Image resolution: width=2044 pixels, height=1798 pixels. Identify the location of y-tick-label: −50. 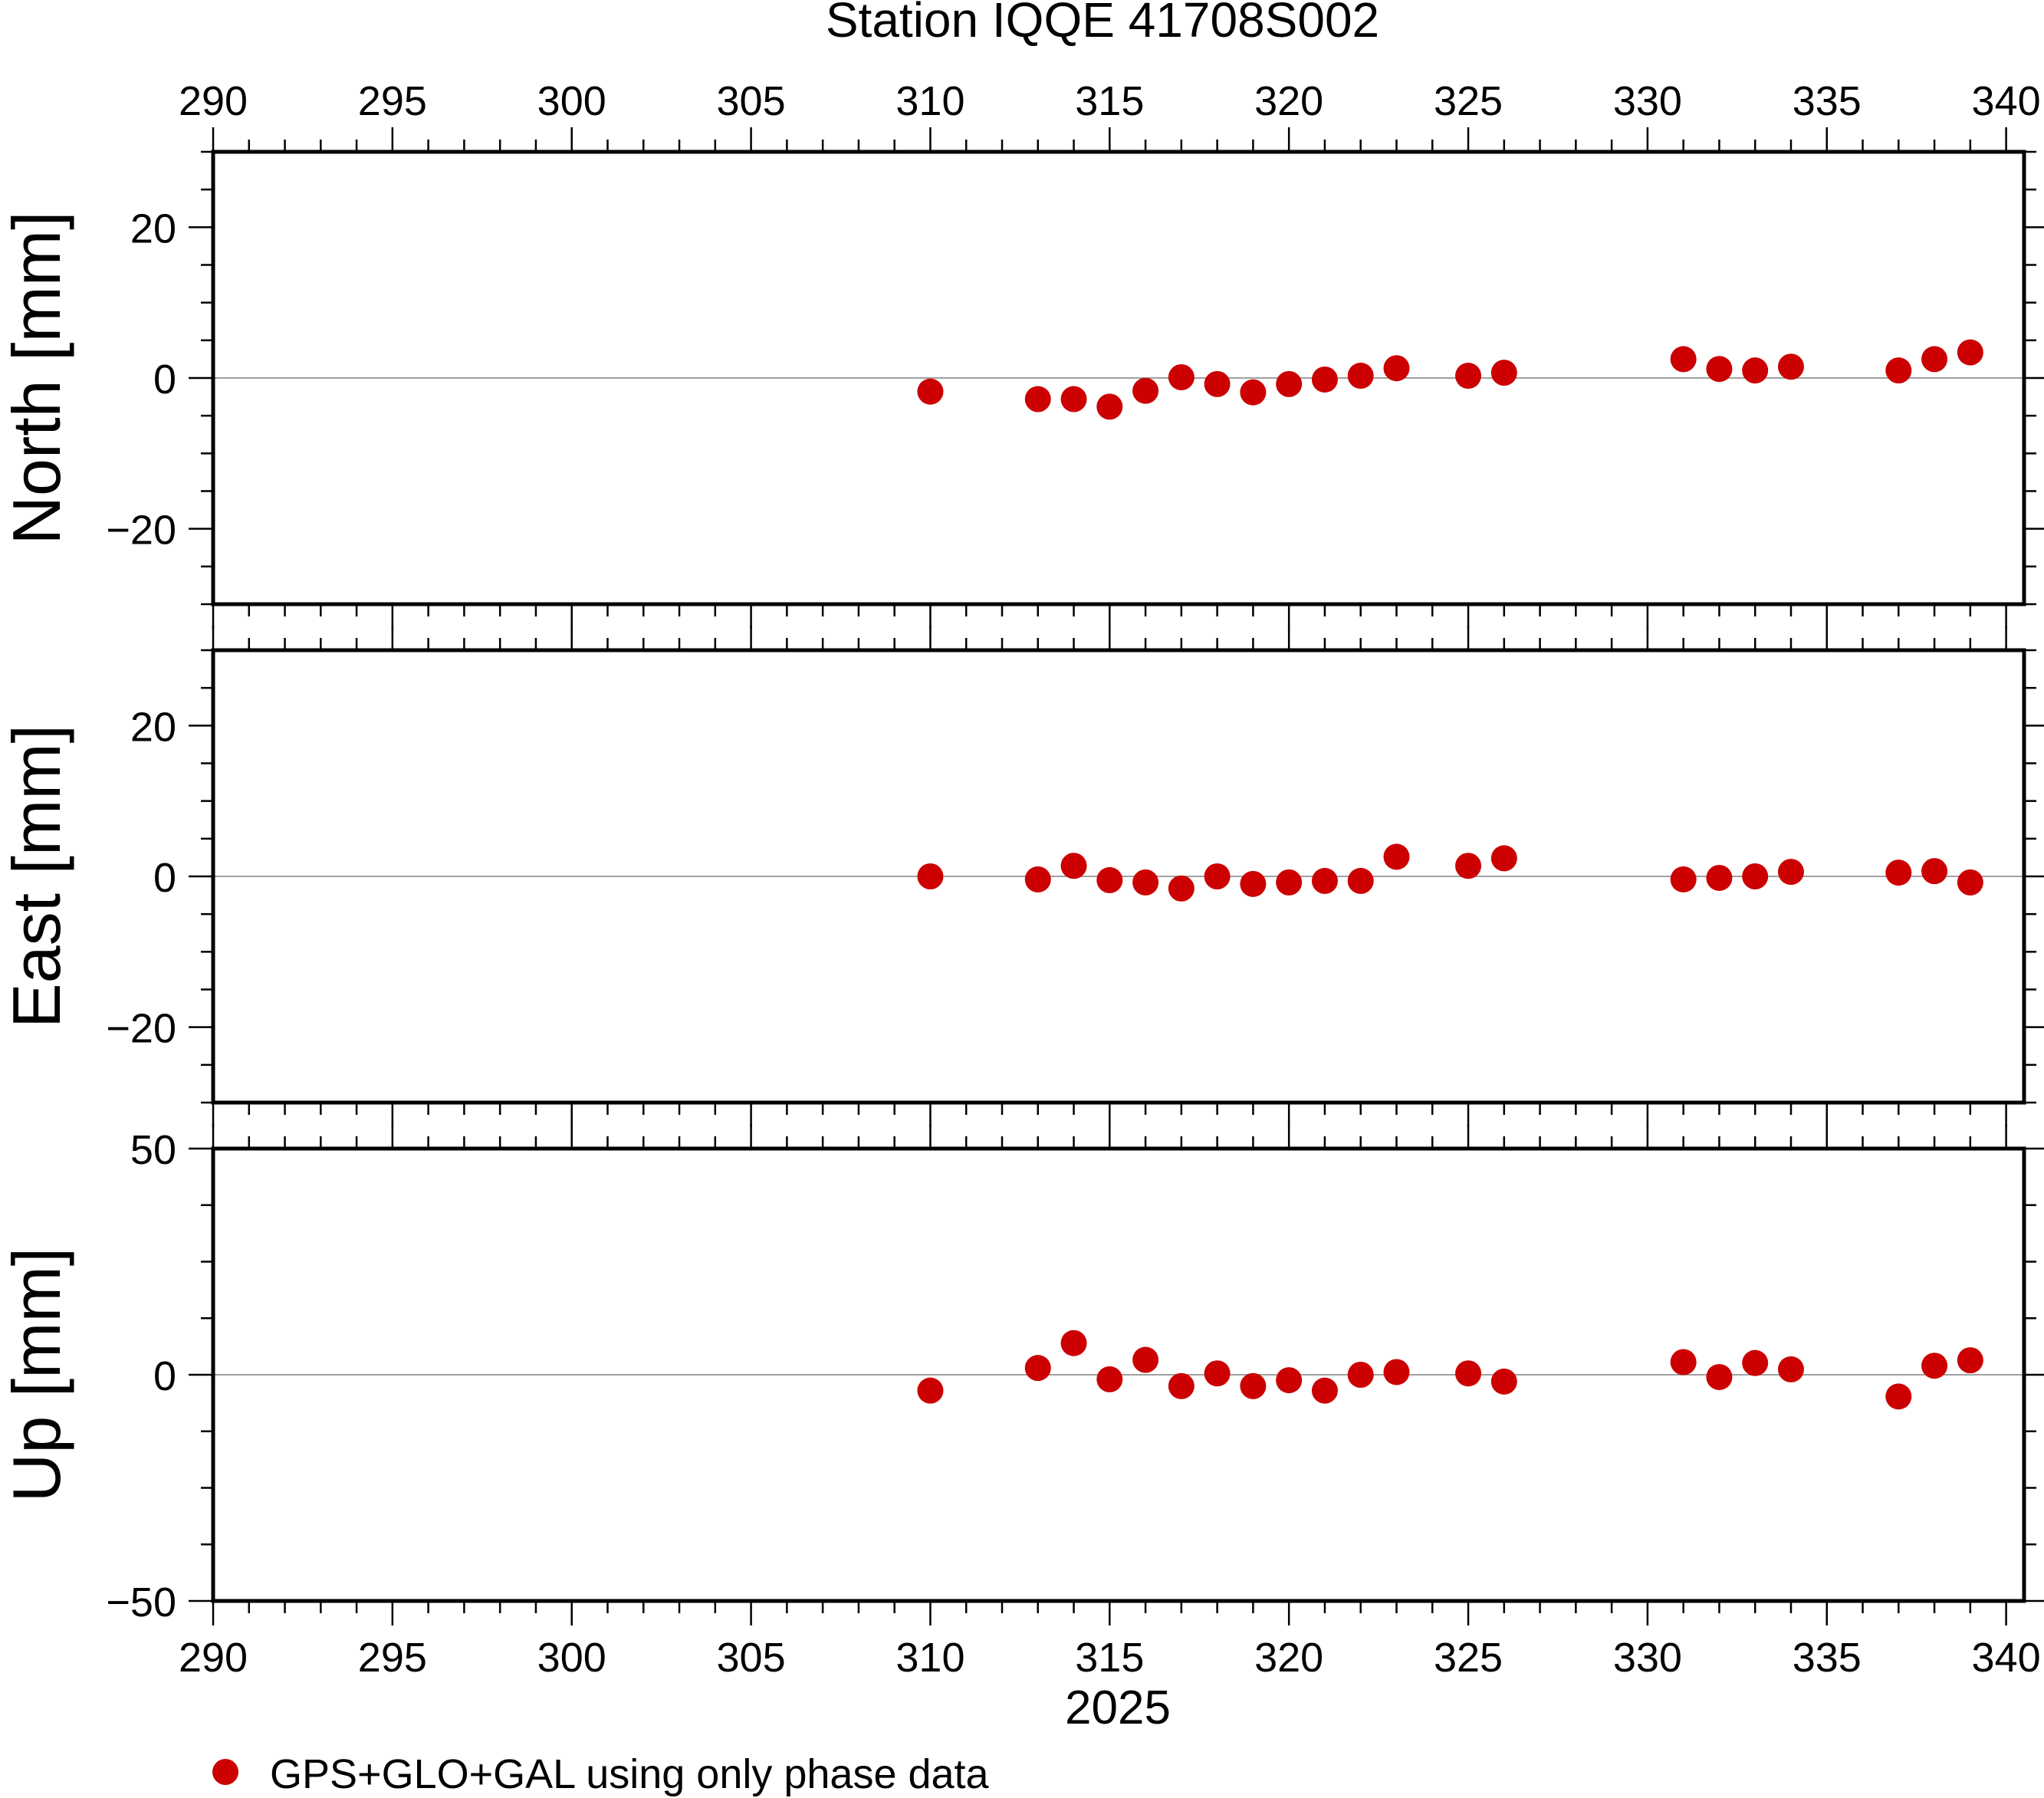
(141, 1602).